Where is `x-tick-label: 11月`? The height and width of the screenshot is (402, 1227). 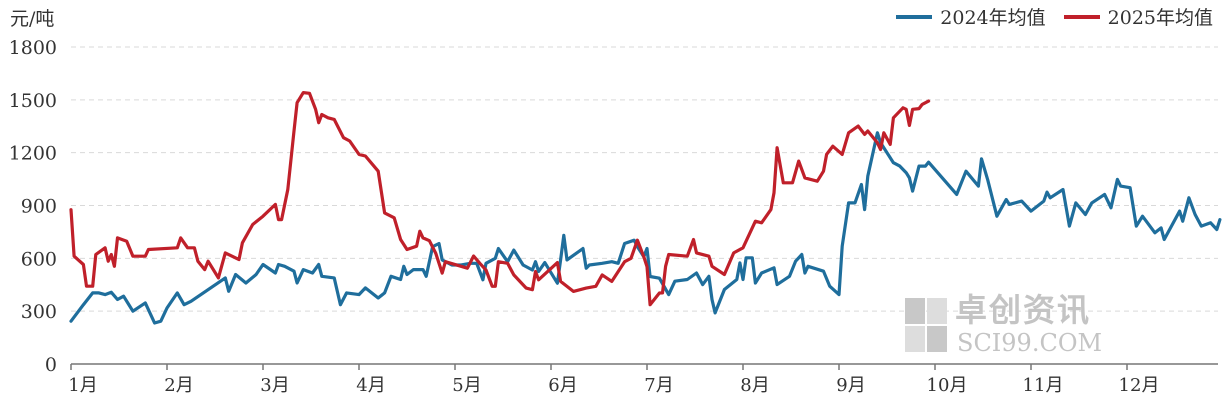 x-tick-label: 11月 is located at coordinates (1043, 385).